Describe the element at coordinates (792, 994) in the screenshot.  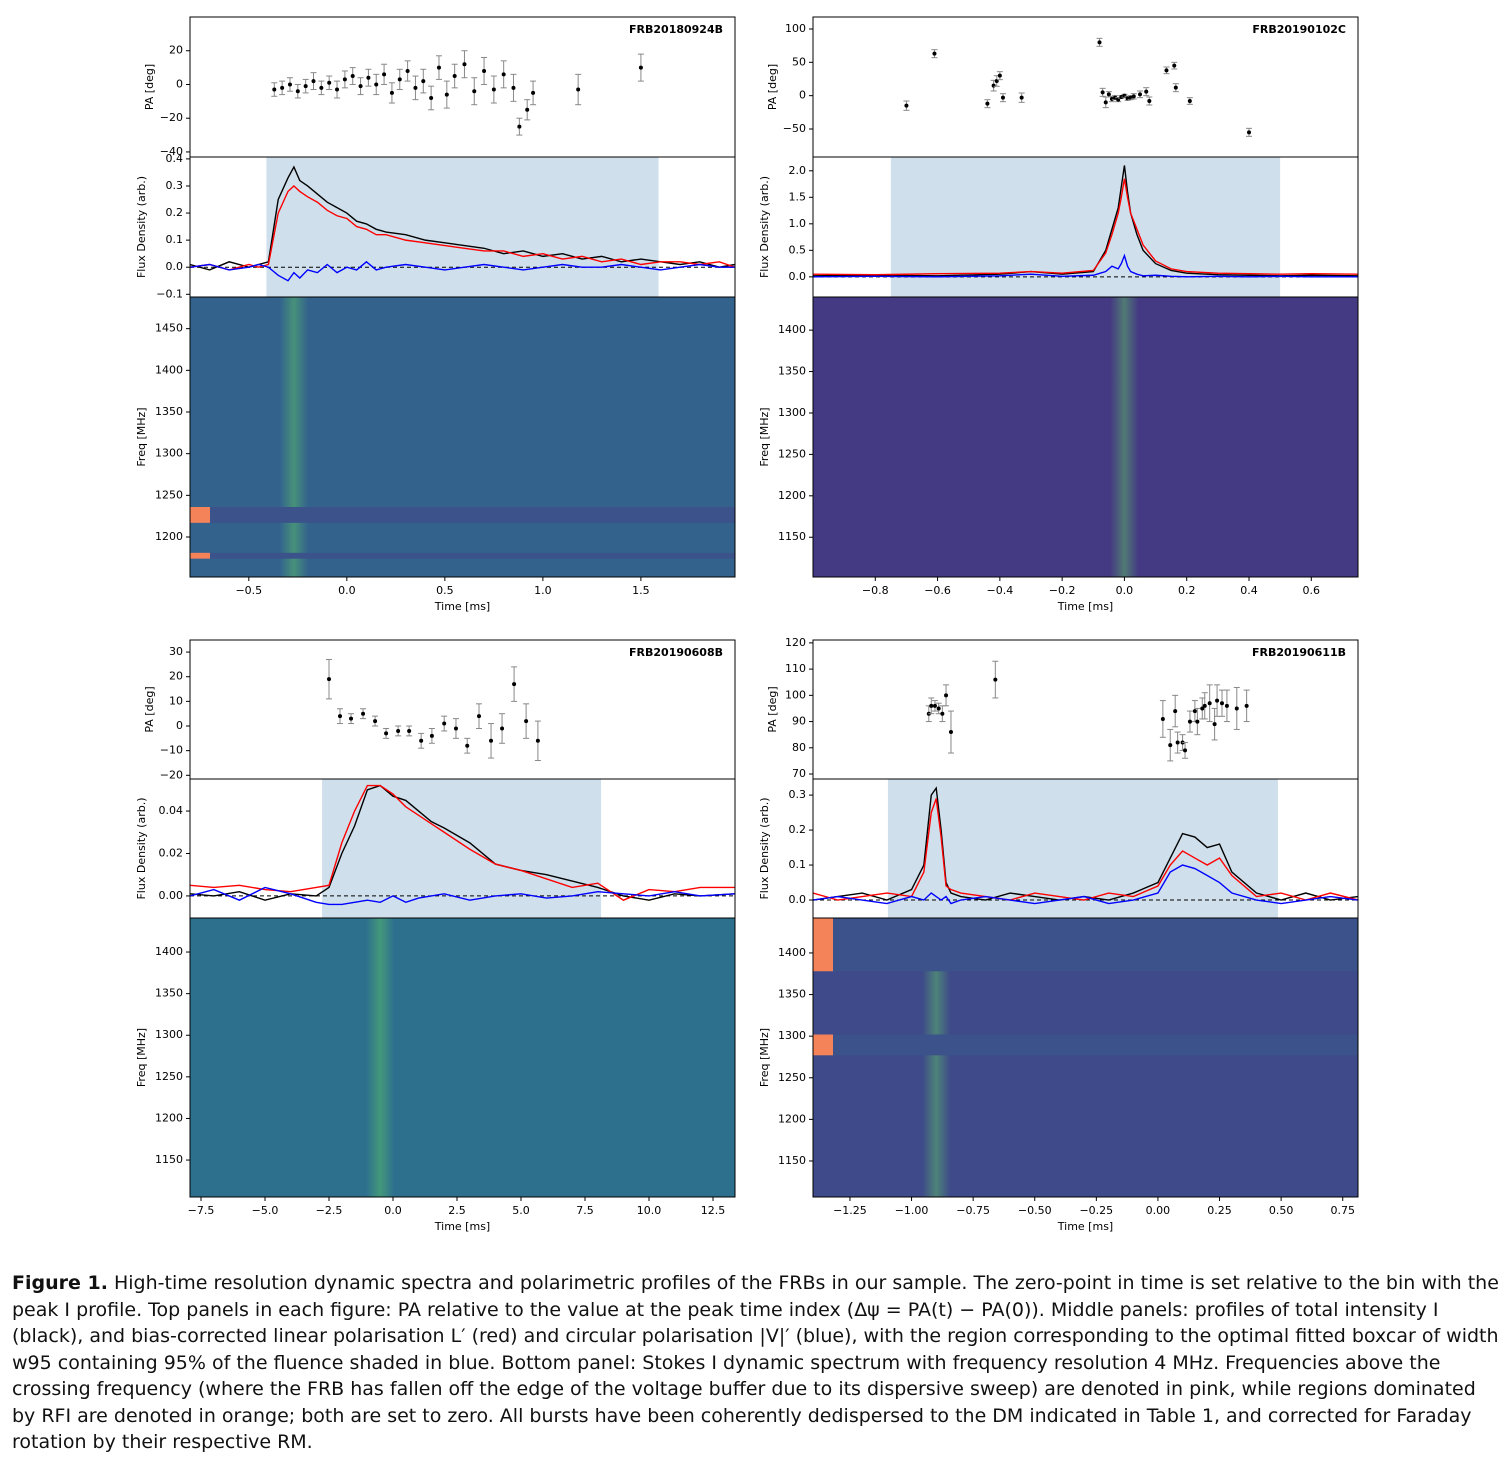
I see `y-tick-label: 1350` at that location.